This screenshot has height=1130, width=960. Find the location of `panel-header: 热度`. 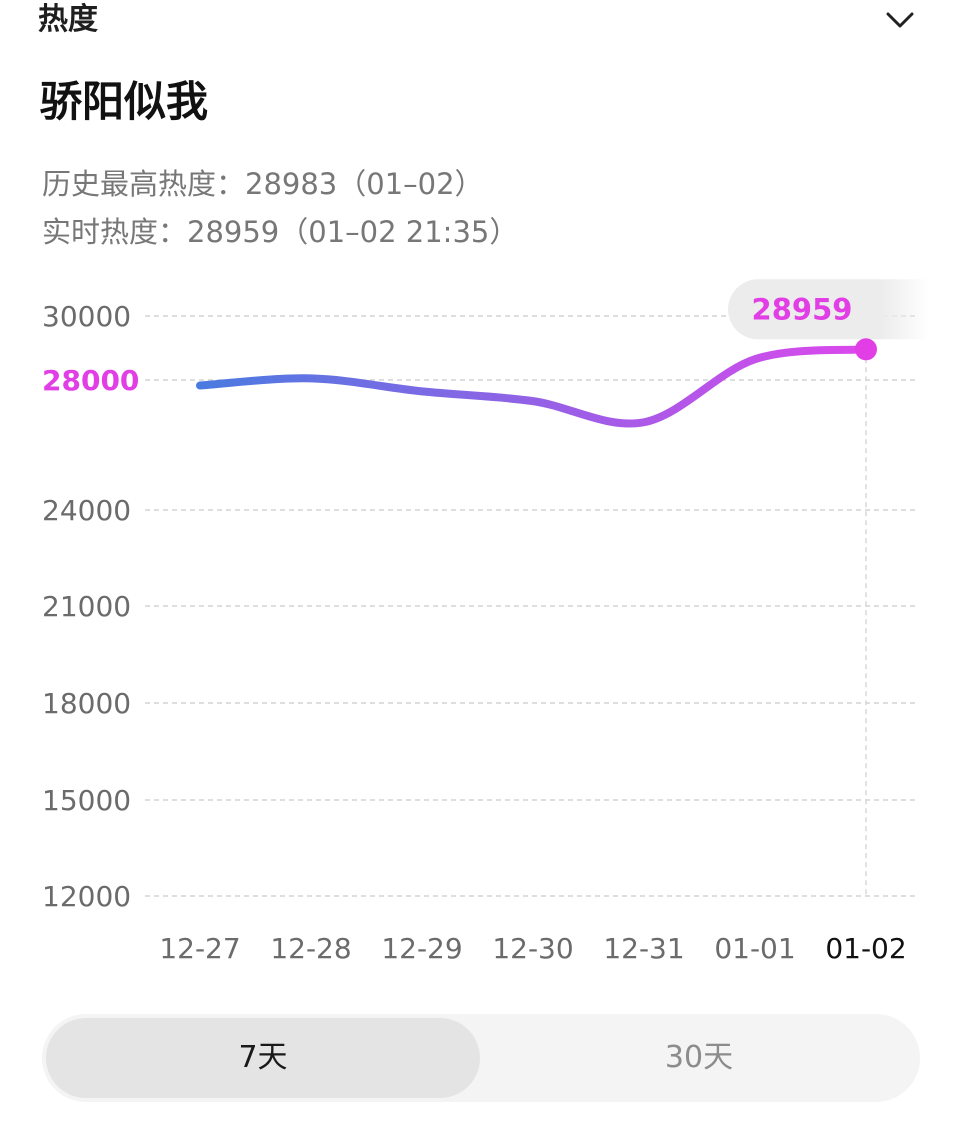

panel-header: 热度 is located at coordinates (480, 22).